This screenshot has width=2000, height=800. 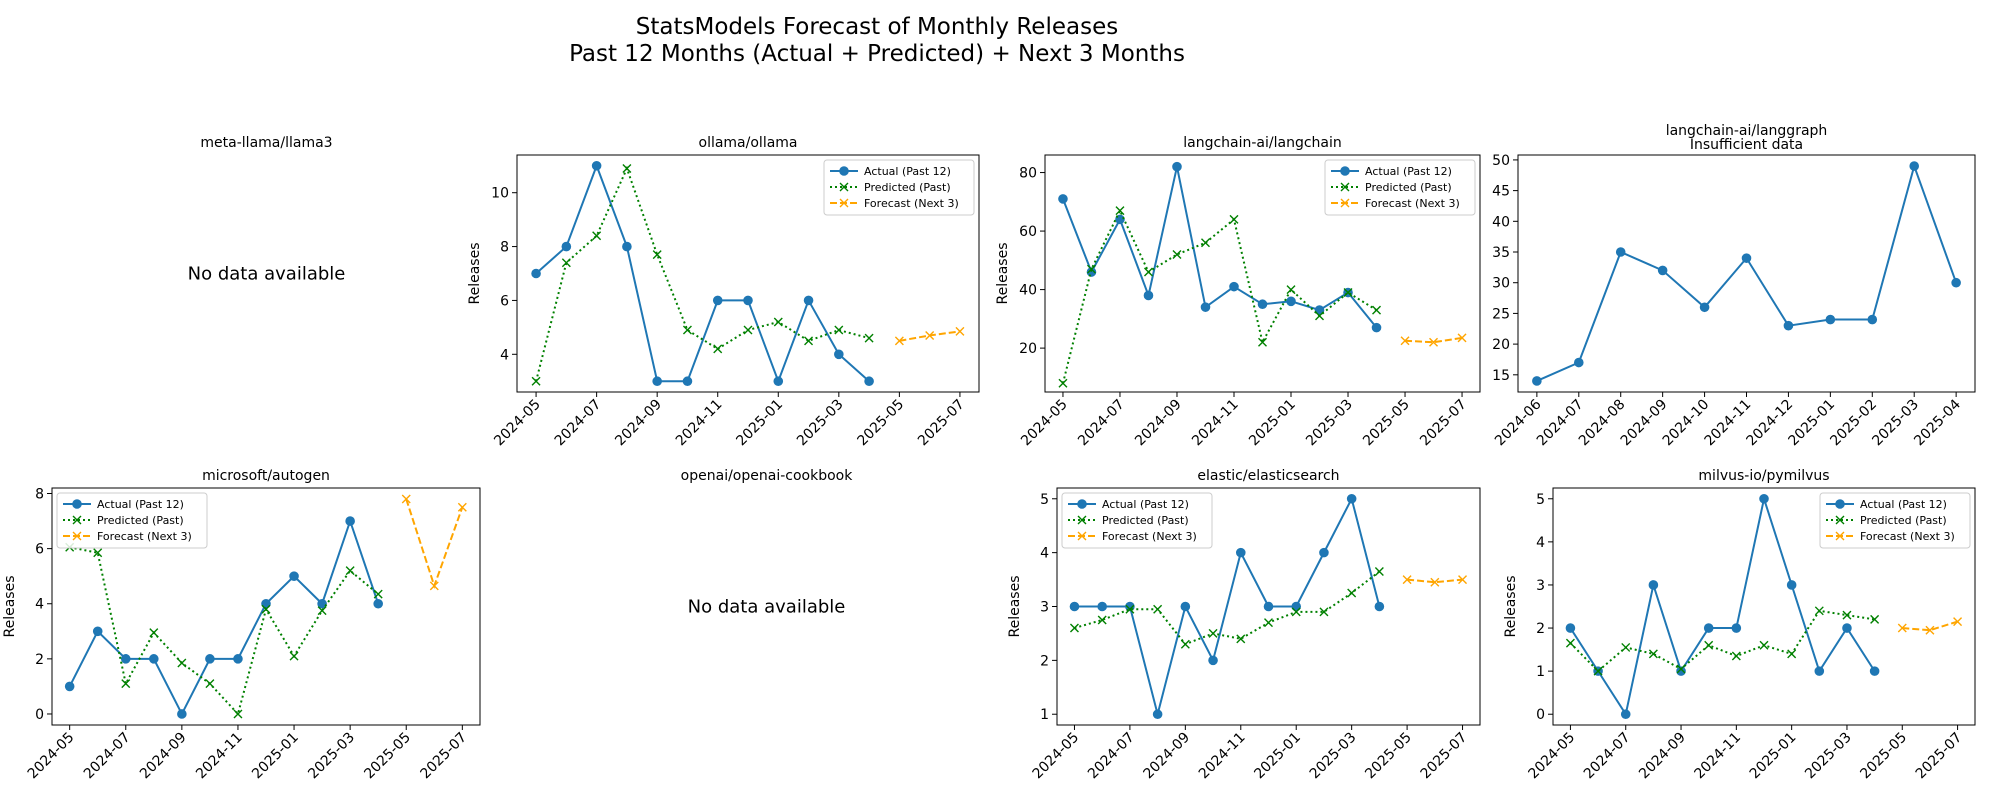 What do you see at coordinates (748, 143) in the screenshot?
I see `subplot-title: ollama/ollama` at bounding box center [748, 143].